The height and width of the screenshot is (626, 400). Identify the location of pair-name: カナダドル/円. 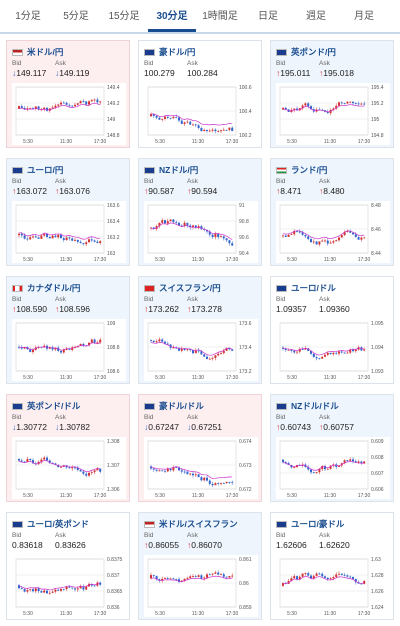
(54, 288).